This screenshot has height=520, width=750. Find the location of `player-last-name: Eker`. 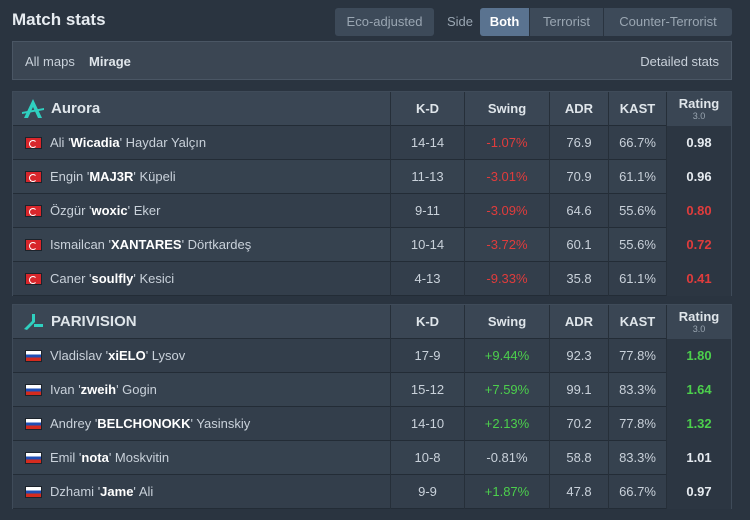

player-last-name: Eker is located at coordinates (147, 210).